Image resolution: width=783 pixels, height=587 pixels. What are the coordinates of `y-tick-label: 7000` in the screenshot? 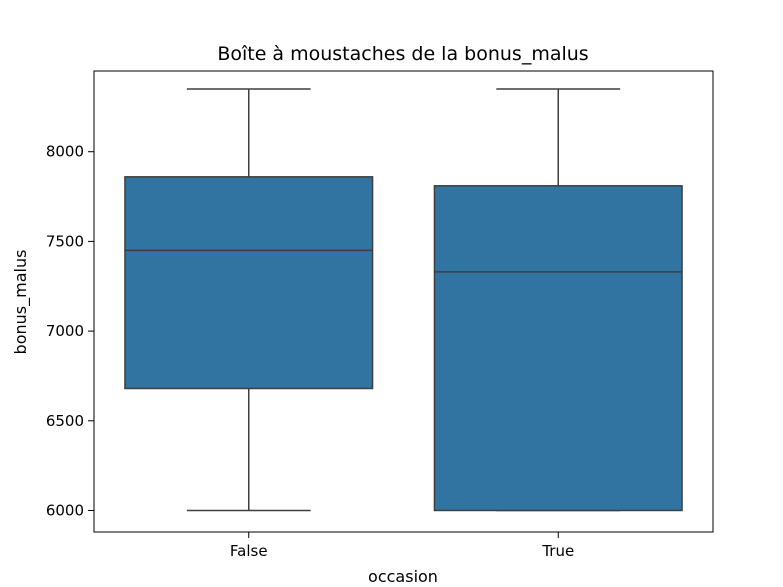 It's located at (65, 331).